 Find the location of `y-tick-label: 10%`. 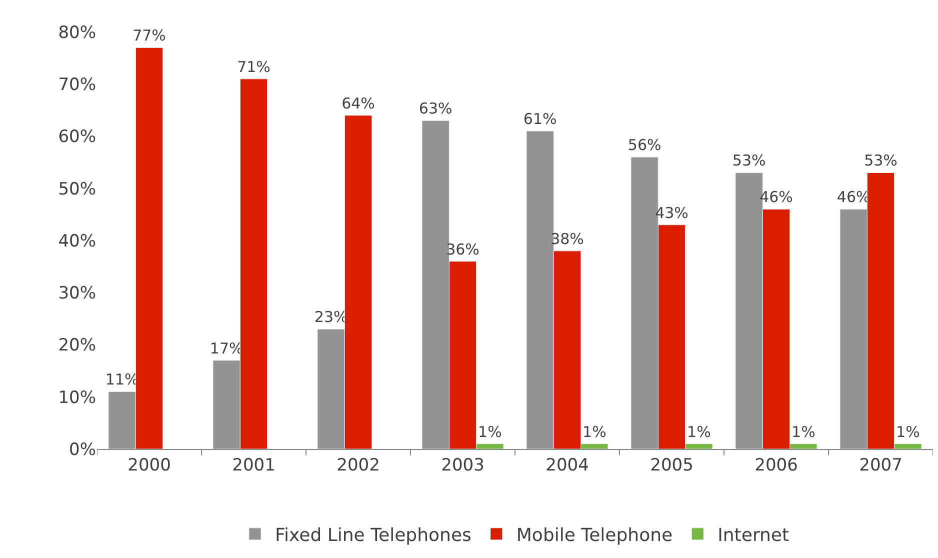

y-tick-label: 10% is located at coordinates (77, 398).